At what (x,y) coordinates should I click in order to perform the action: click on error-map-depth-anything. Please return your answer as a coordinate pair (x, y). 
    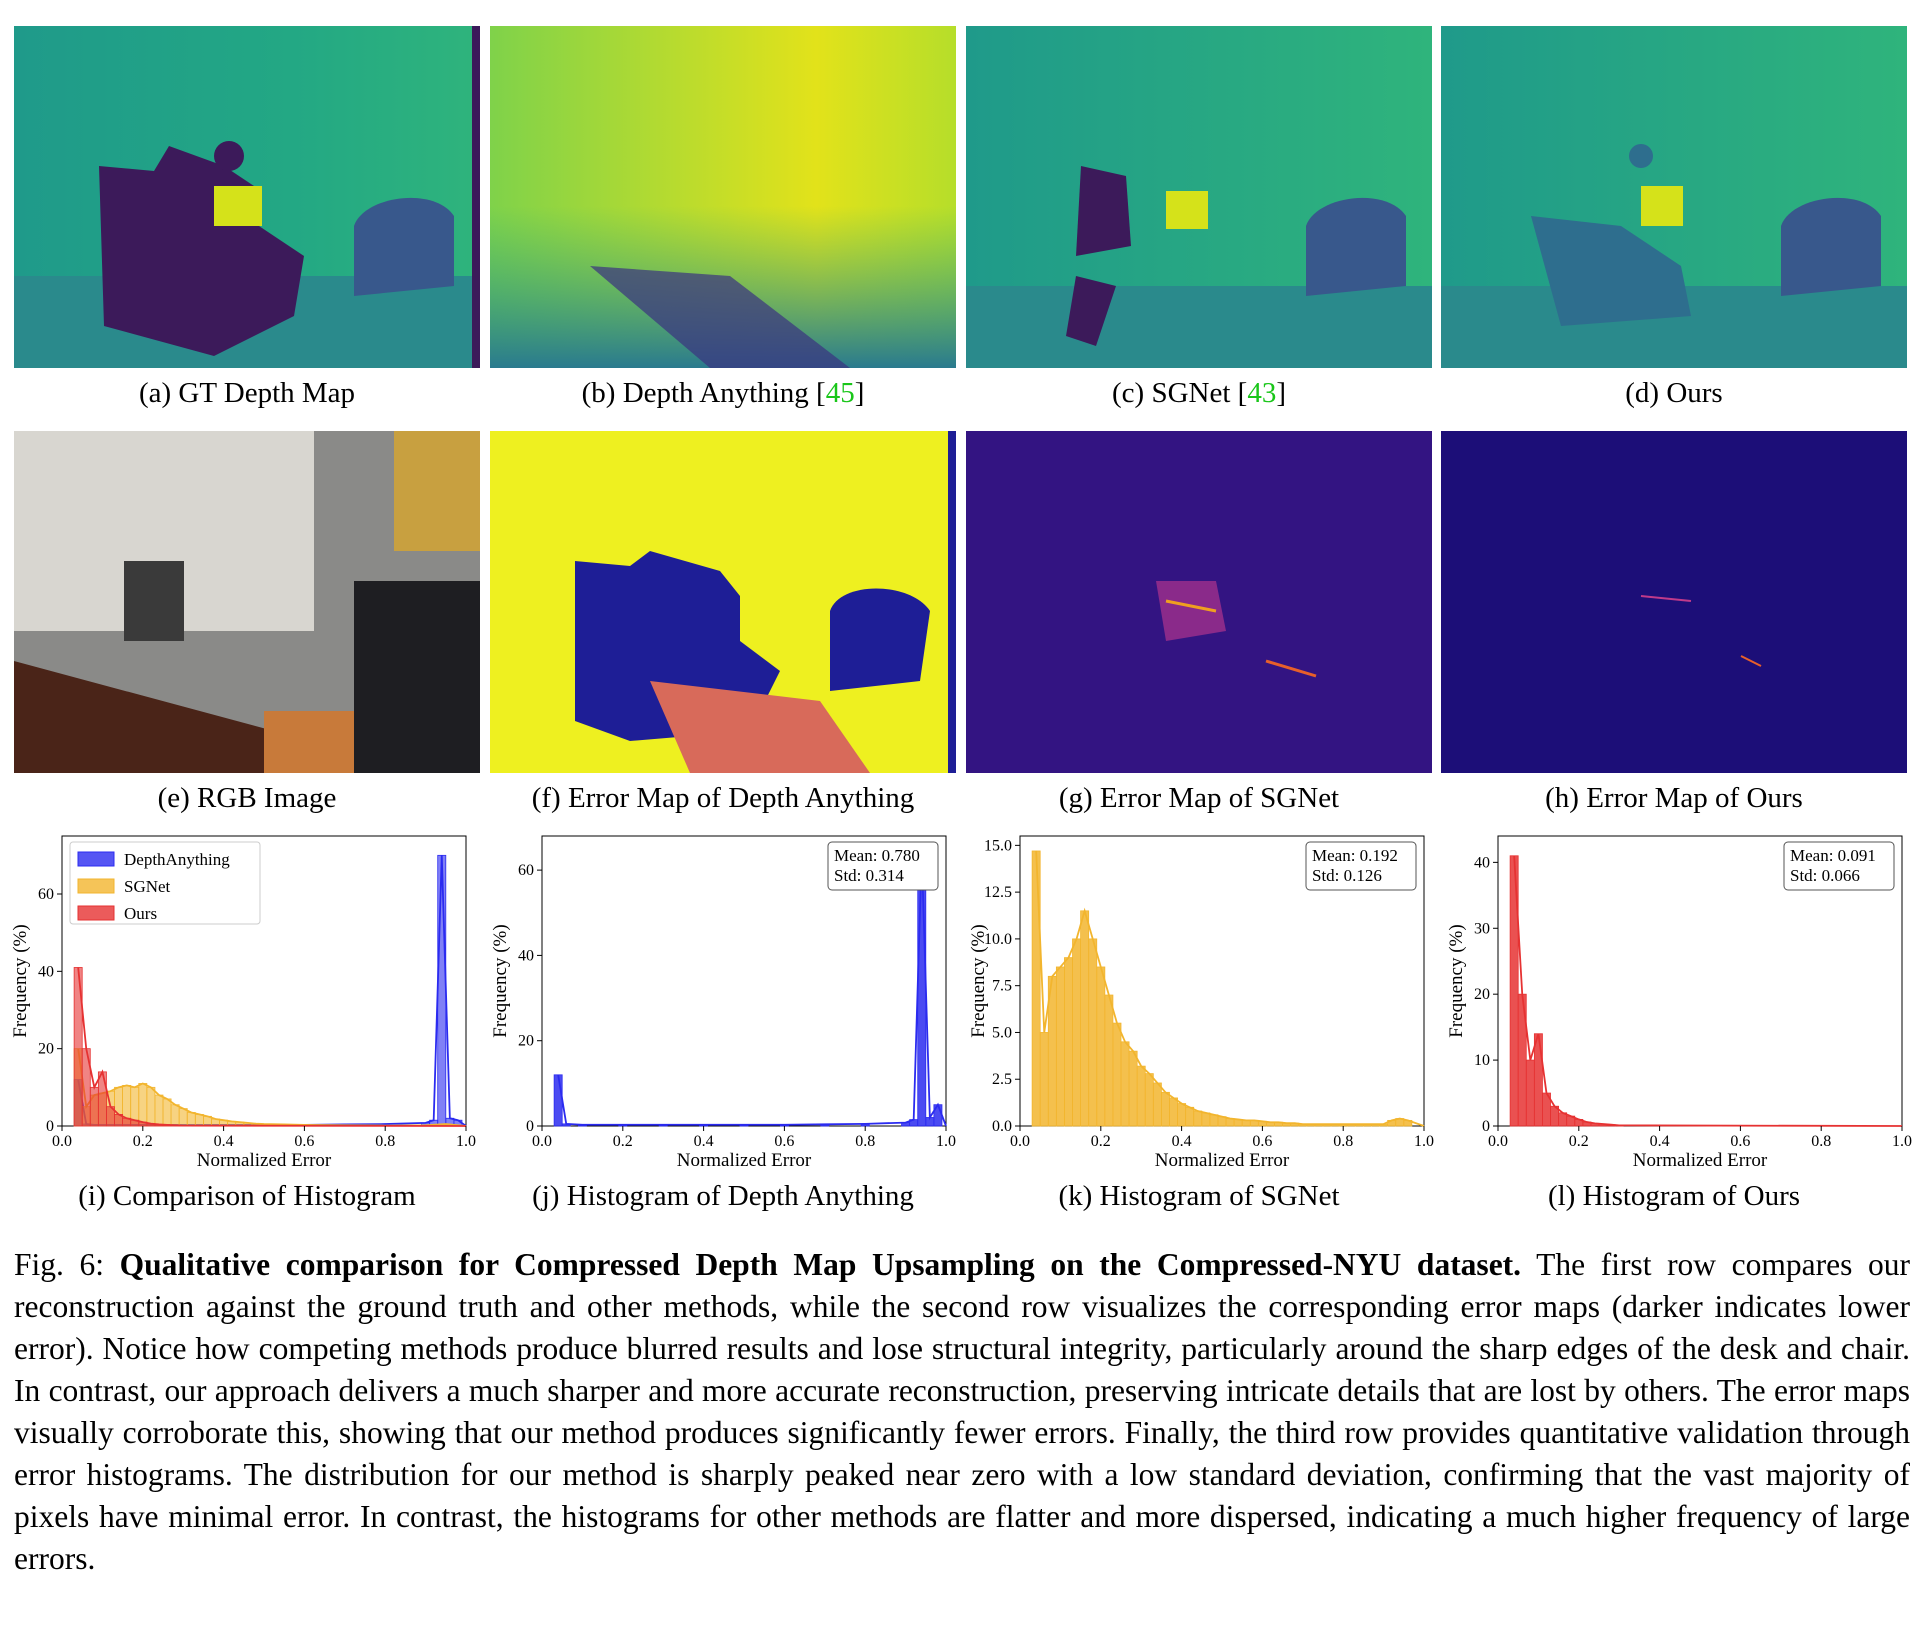
    Looking at the image, I should click on (723, 602).